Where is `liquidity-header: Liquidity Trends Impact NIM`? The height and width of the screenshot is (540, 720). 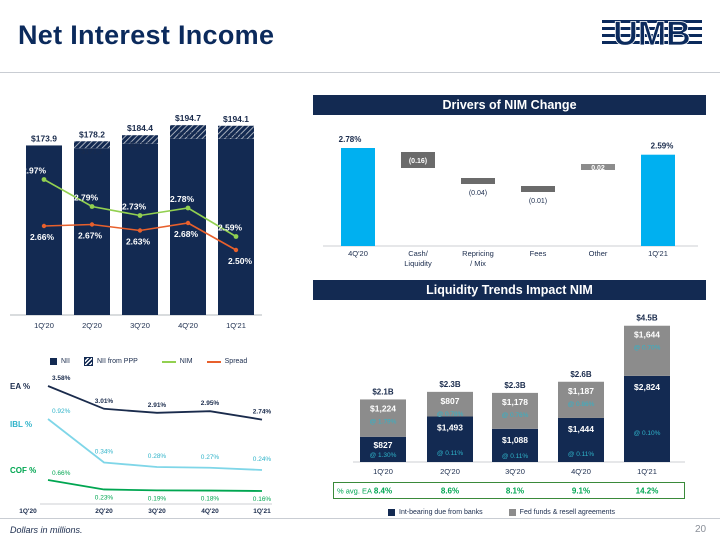 liquidity-header: Liquidity Trends Impact NIM is located at coordinates (509, 290).